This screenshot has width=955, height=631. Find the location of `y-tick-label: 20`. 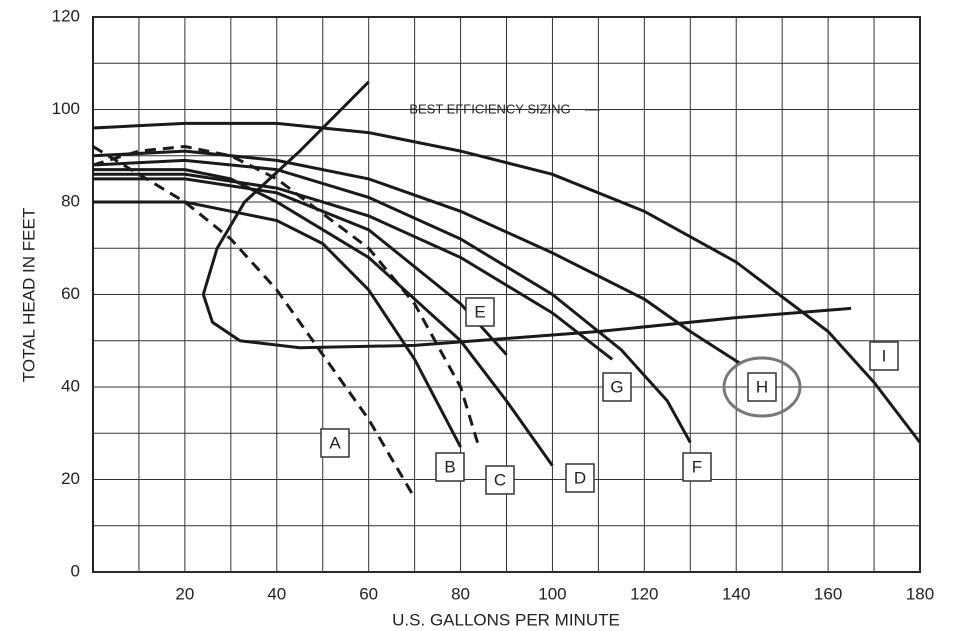

y-tick-label: 20 is located at coordinates (70, 478).